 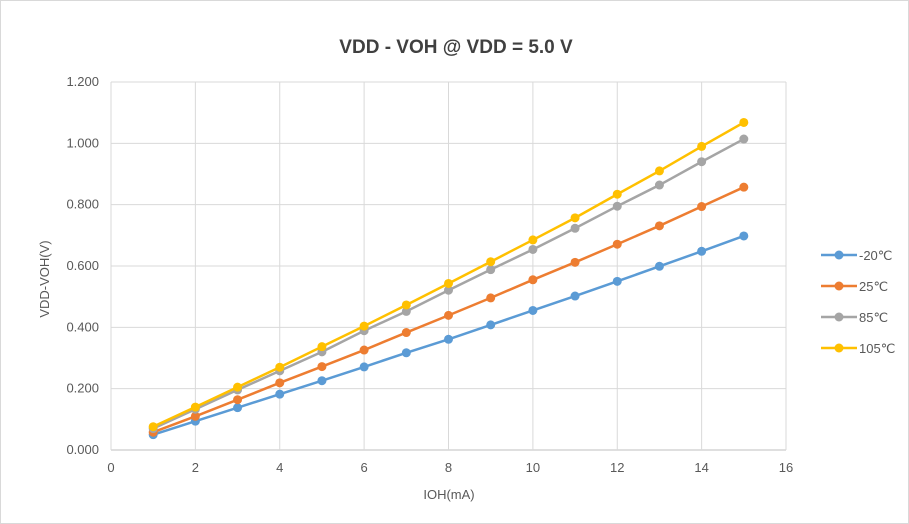 What do you see at coordinates (873, 286) in the screenshot?
I see `legend-label: 25℃` at bounding box center [873, 286].